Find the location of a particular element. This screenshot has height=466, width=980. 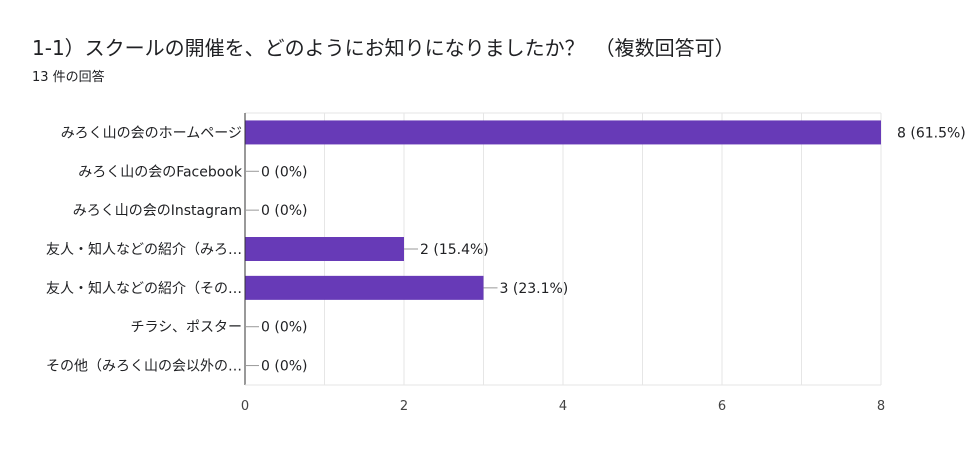

x-tick-label: 2 is located at coordinates (404, 406).